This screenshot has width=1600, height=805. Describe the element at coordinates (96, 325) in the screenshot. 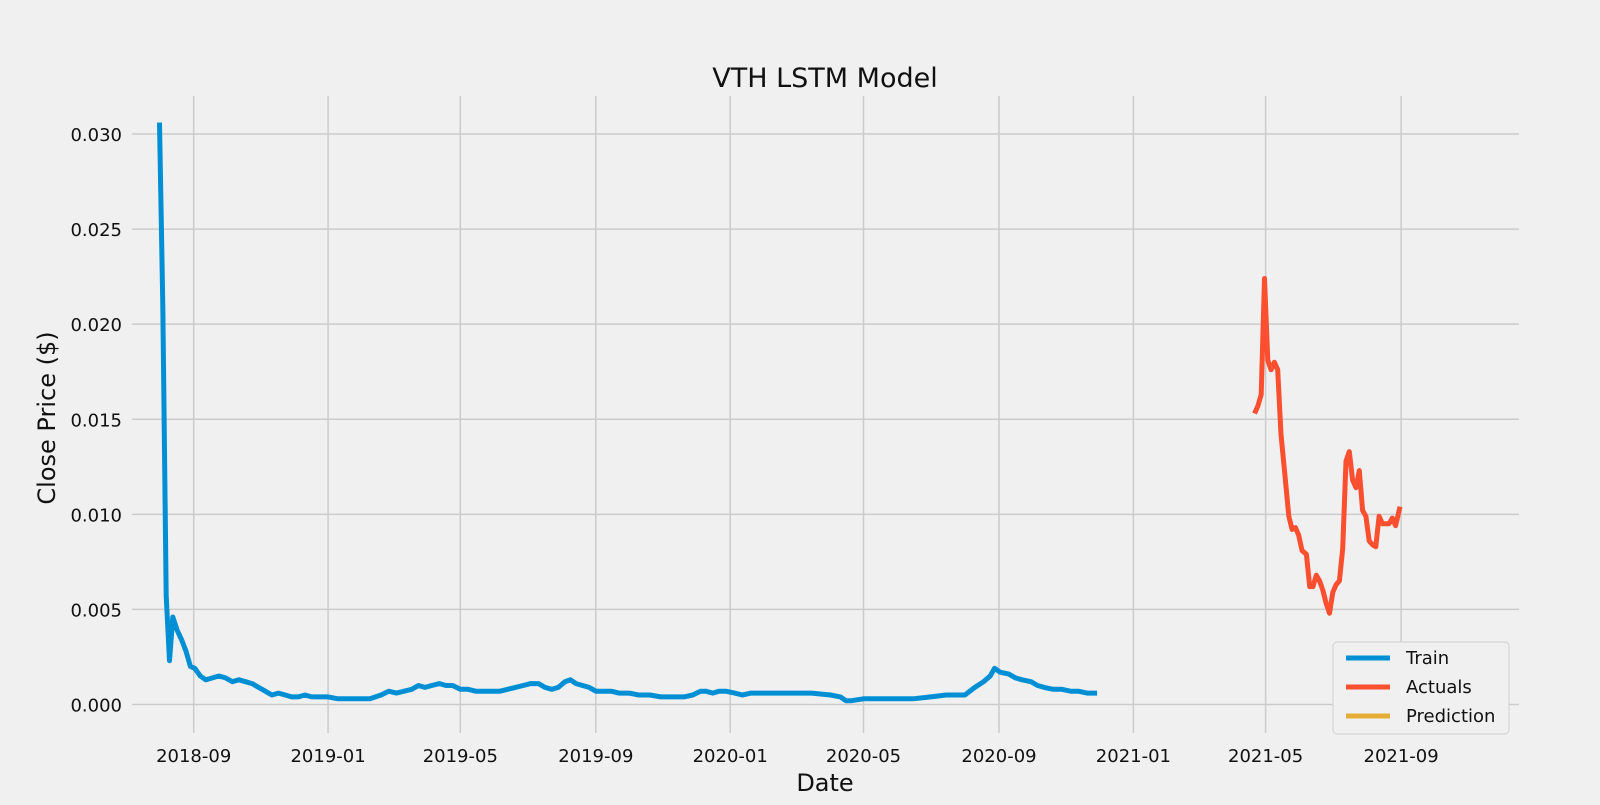

I see `y-tick-label: 0.020` at that location.